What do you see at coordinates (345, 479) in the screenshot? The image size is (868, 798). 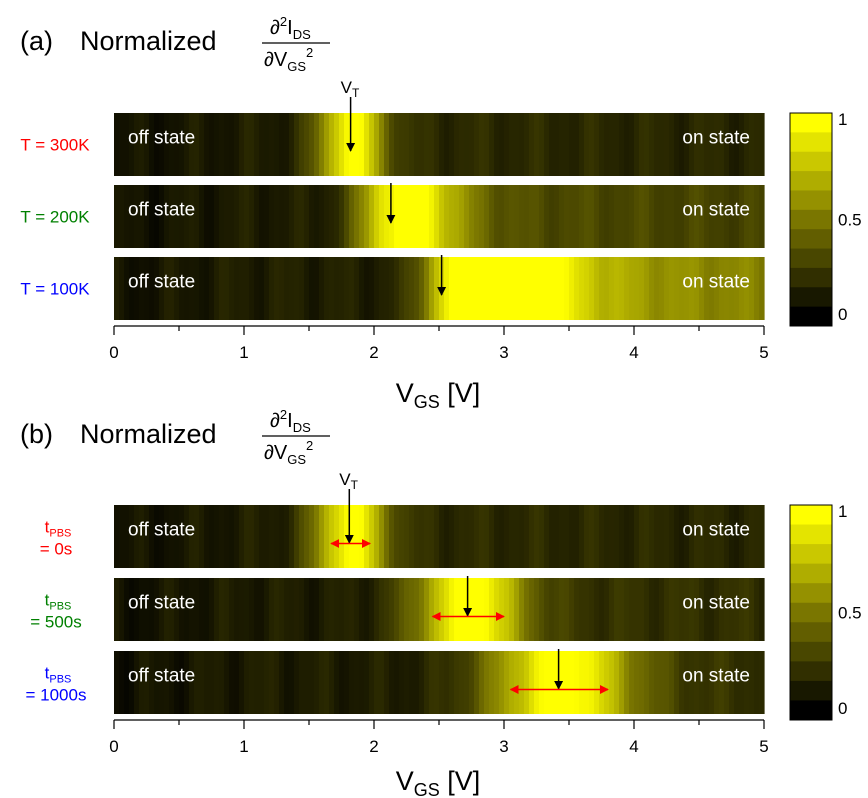 I see `vt-label-main: V` at bounding box center [345, 479].